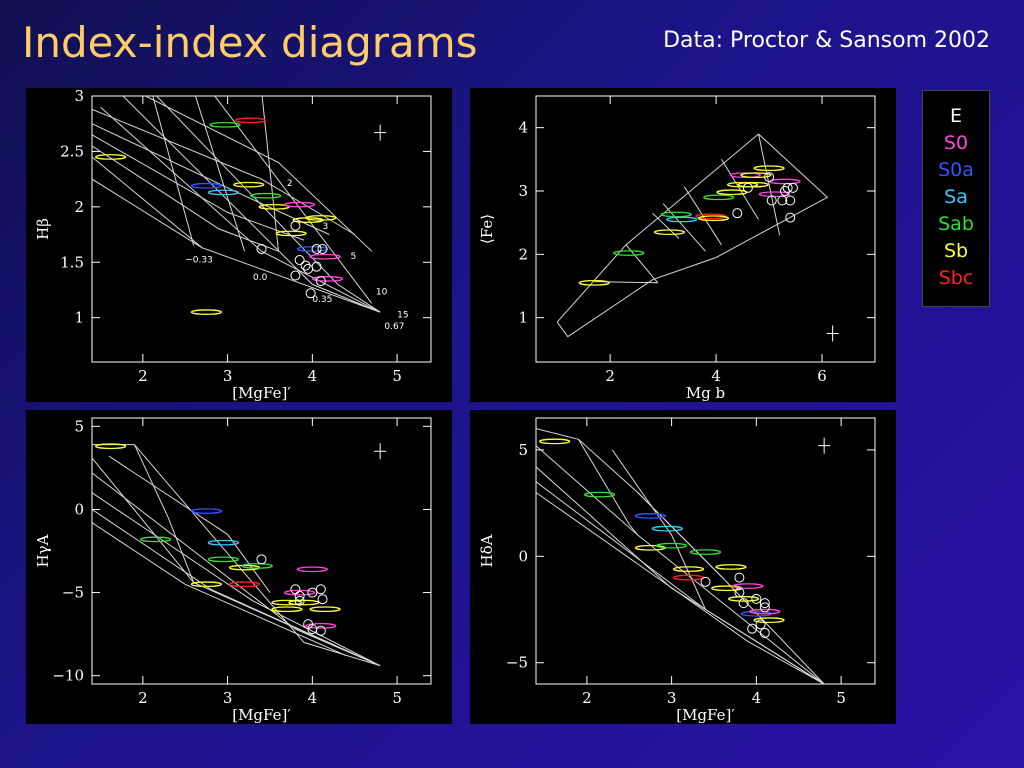  Describe the element at coordinates (487, 550) in the screenshot. I see `y-axis-label: HδA` at that location.